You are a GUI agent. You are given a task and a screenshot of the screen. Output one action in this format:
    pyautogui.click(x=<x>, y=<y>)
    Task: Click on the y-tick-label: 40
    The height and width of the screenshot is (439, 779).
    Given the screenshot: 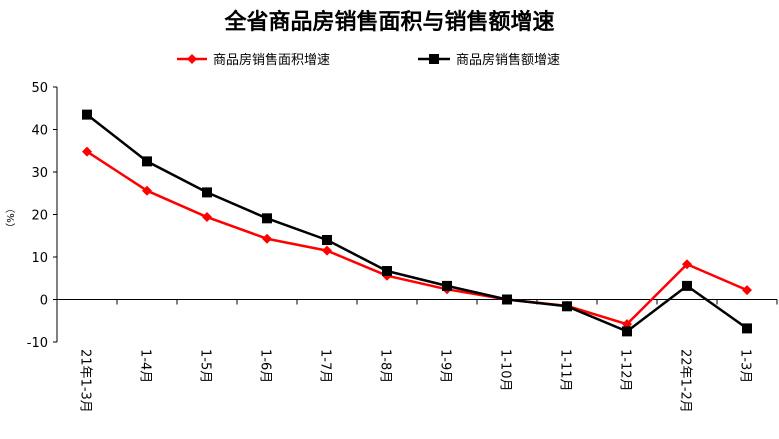 What is the action you would take?
    pyautogui.click(x=39, y=131)
    